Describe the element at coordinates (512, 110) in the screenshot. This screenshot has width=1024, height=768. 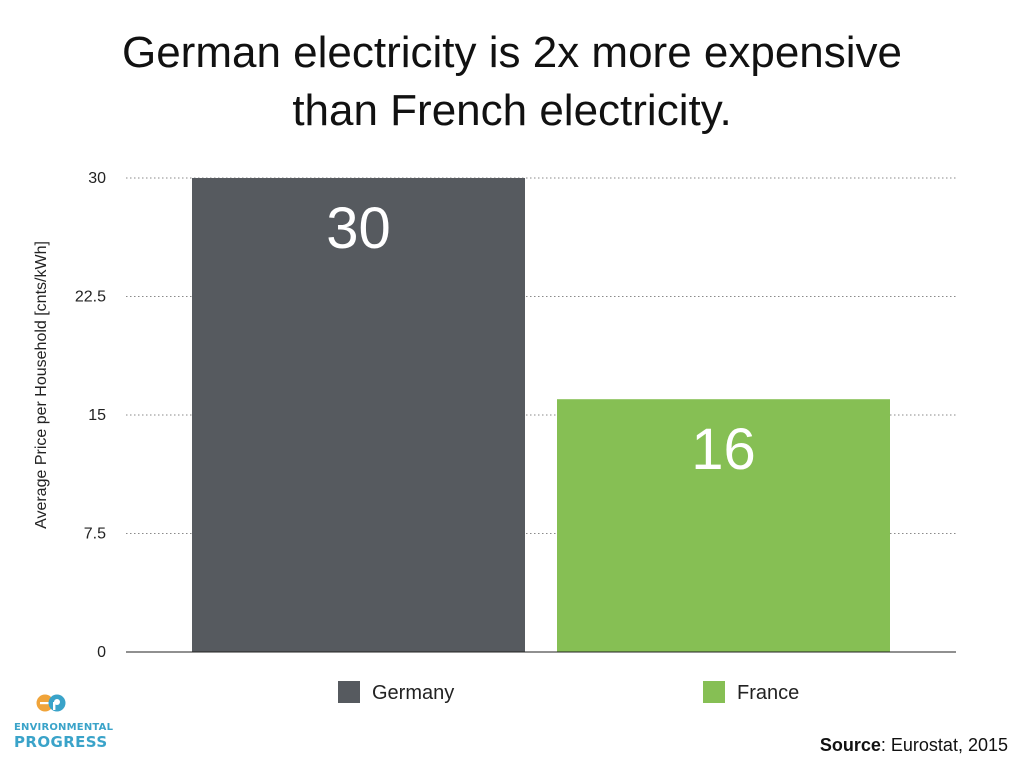
I see `chart-title-line-2: than French electricity.` at that location.